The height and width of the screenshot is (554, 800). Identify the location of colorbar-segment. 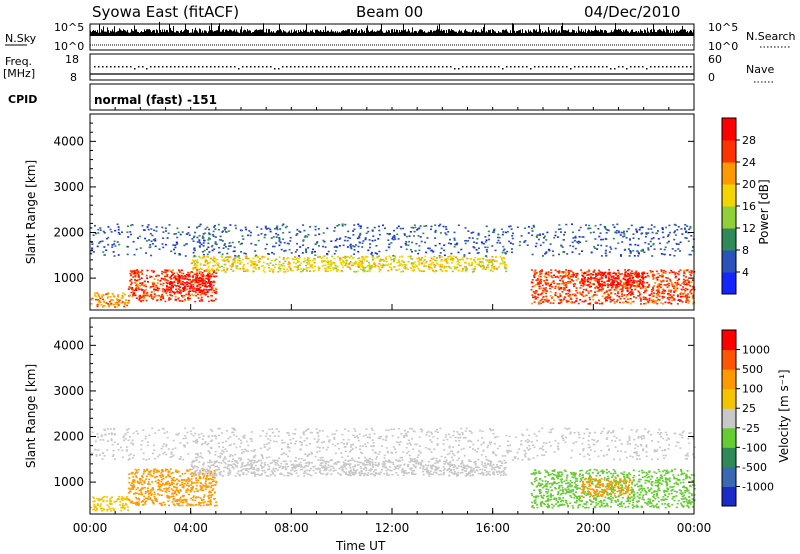
(729, 217).